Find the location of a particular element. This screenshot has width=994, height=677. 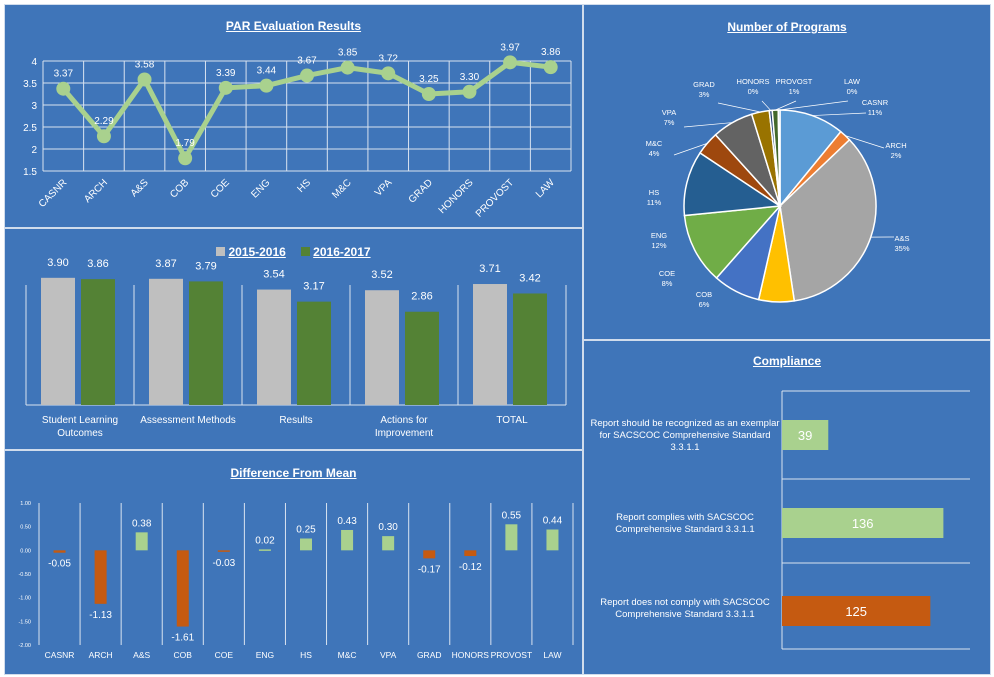

data-label: 3.86 is located at coordinates (97, 264).